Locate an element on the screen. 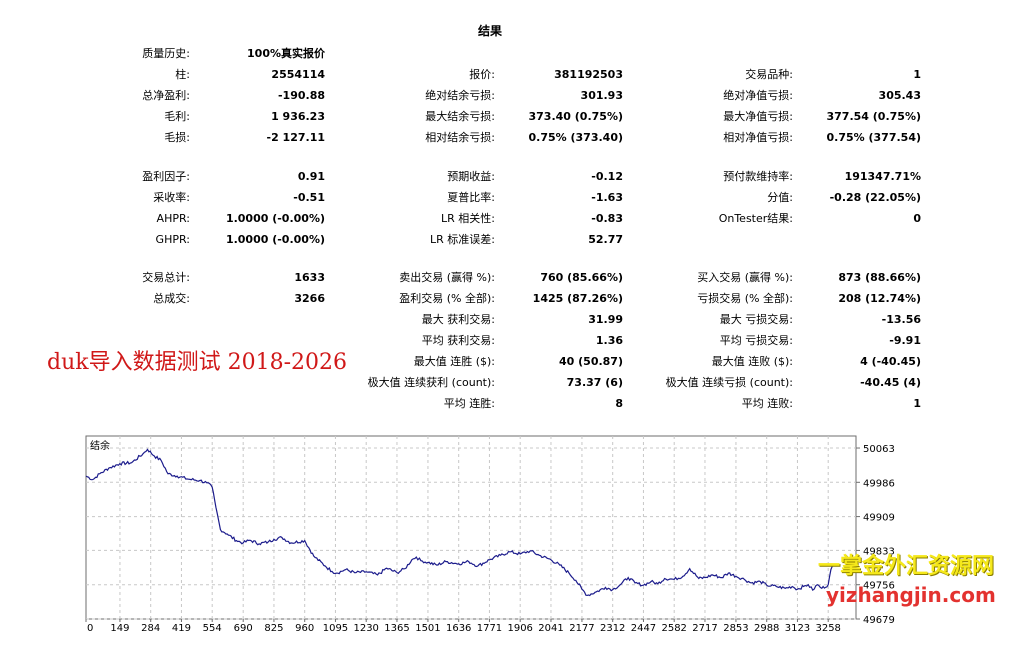 This screenshot has height=650, width=1018. stat-value: 0.75% (373.40) is located at coordinates (576, 137).